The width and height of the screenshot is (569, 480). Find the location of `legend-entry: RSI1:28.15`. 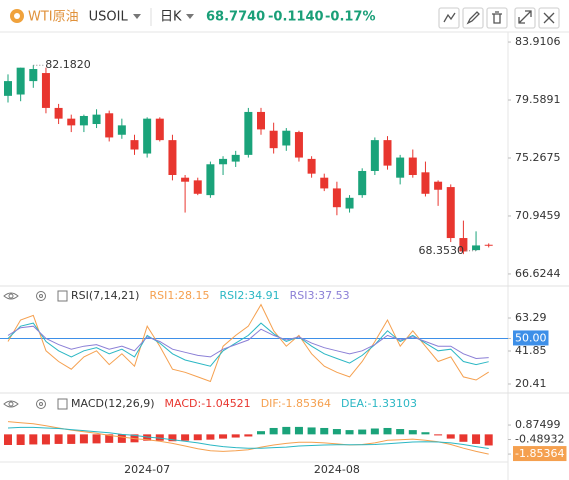

legend-entry: RSI1:28.15 is located at coordinates (179, 295).